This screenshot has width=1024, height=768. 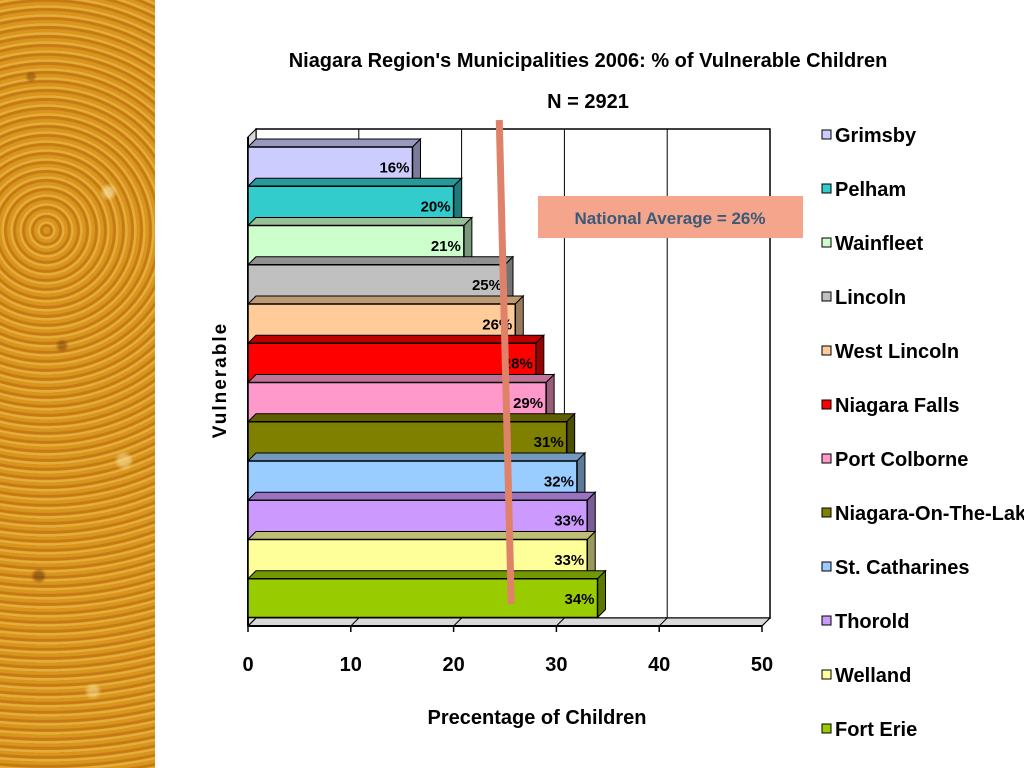 What do you see at coordinates (879, 244) in the screenshot?
I see `legend-entry: Wainfleet` at bounding box center [879, 244].